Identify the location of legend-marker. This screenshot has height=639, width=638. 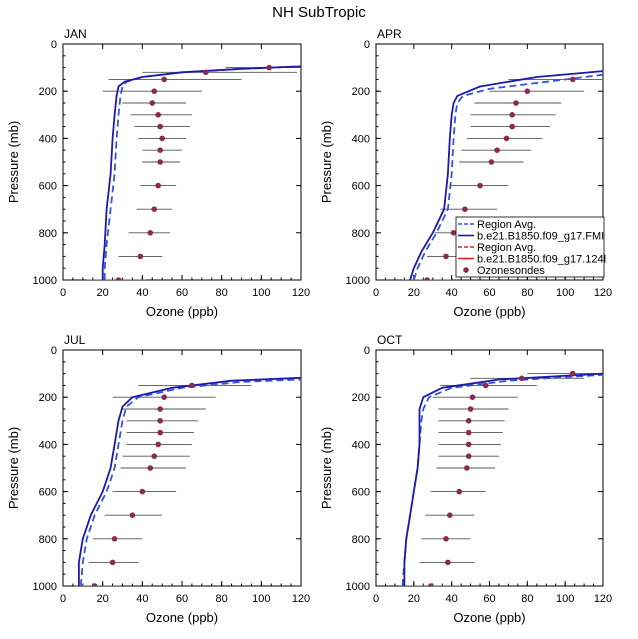
(466, 270).